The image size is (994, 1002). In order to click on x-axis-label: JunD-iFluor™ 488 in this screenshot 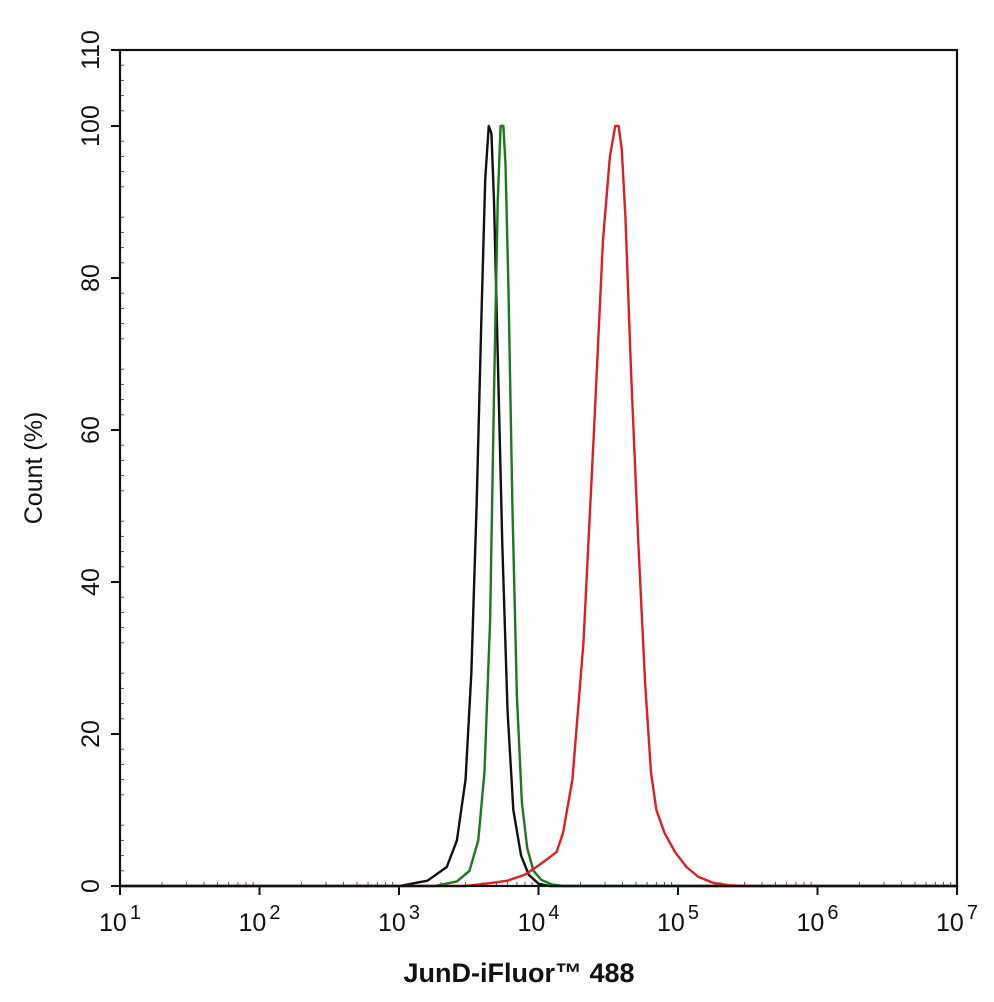, I will do `click(518, 973)`.